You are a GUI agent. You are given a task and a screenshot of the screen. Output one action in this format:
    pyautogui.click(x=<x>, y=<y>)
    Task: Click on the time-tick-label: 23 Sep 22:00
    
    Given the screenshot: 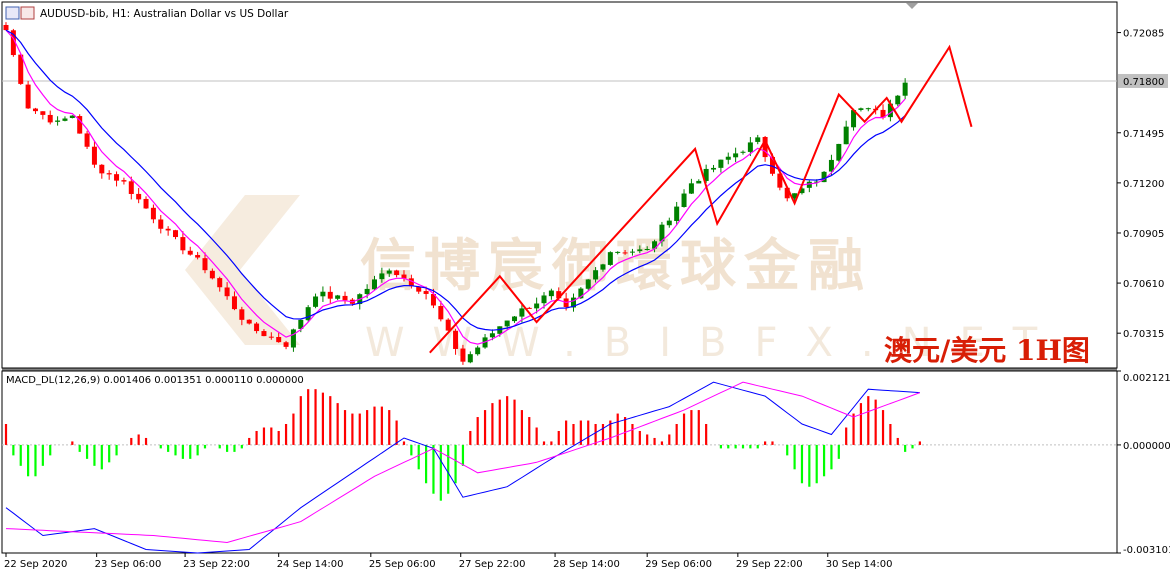 What is the action you would take?
    pyautogui.click(x=216, y=564)
    